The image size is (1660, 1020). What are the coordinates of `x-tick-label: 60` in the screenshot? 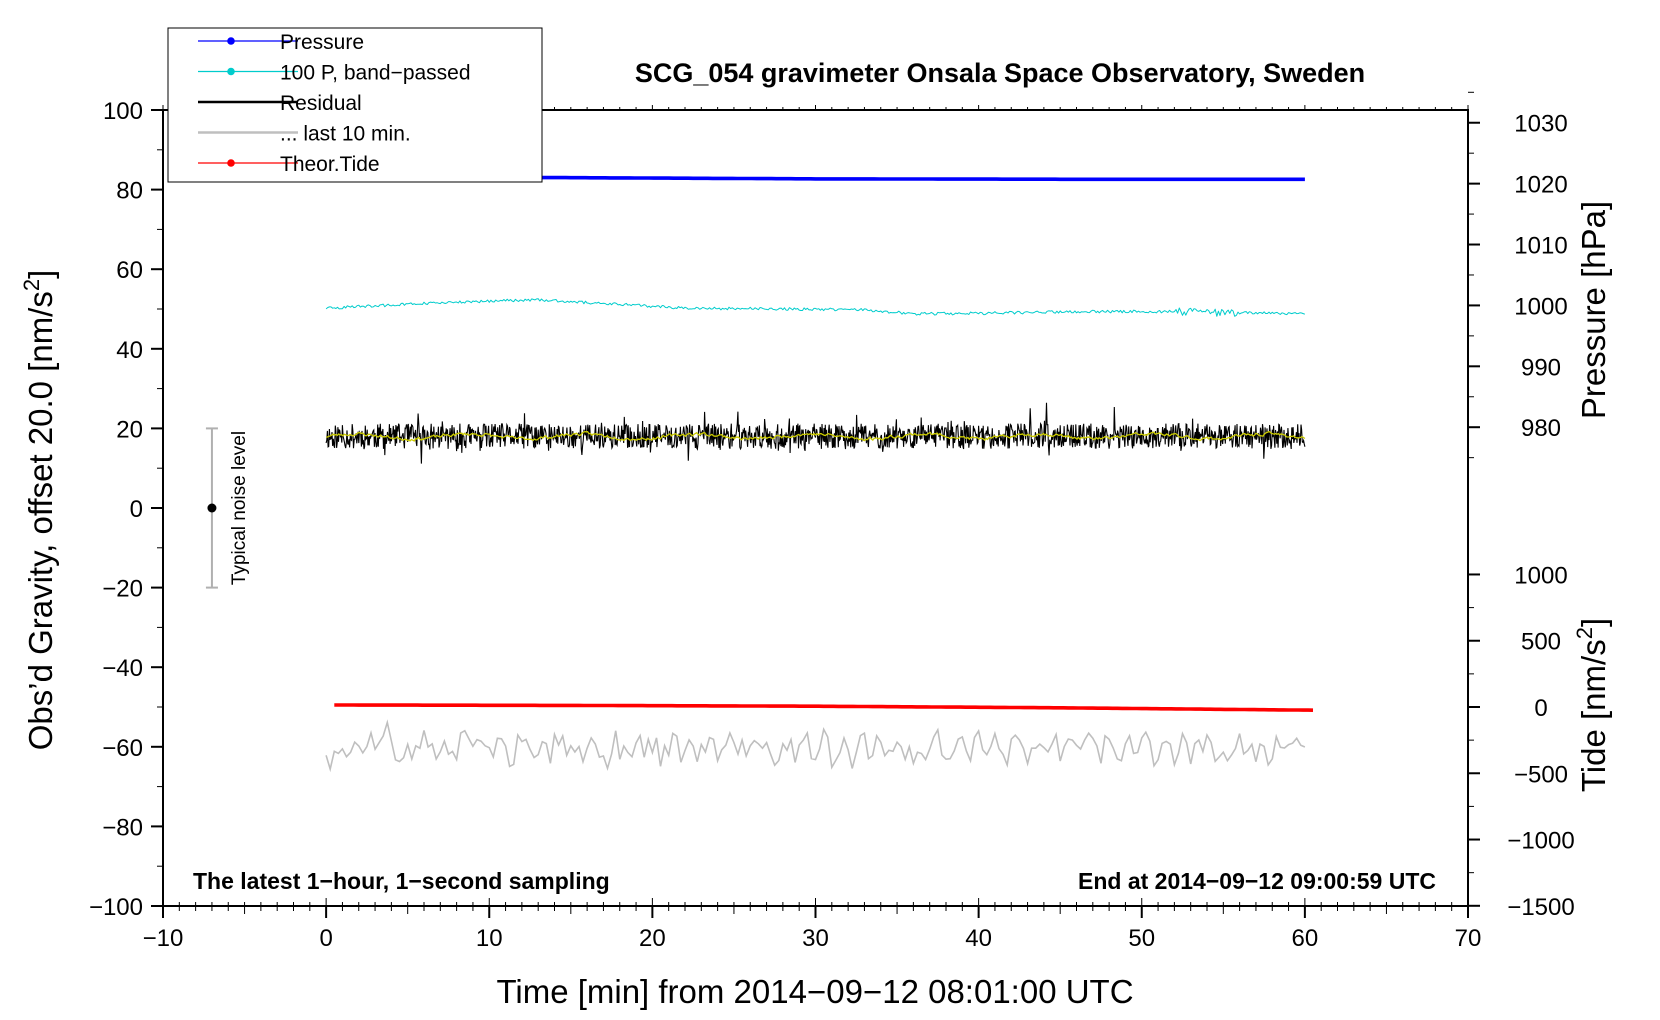 It's located at (1305, 938).